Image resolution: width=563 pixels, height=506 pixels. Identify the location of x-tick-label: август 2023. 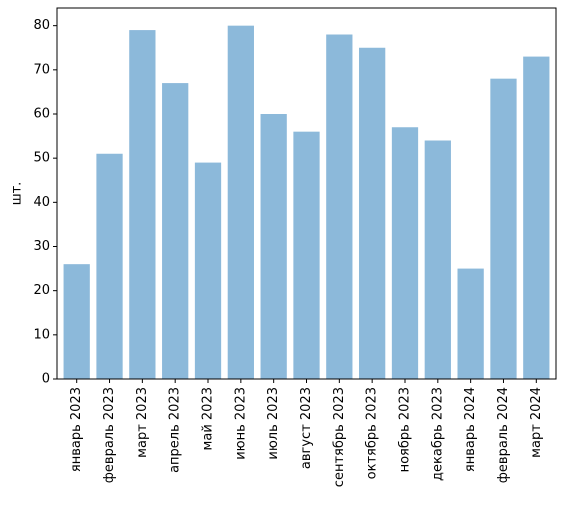
(306, 428).